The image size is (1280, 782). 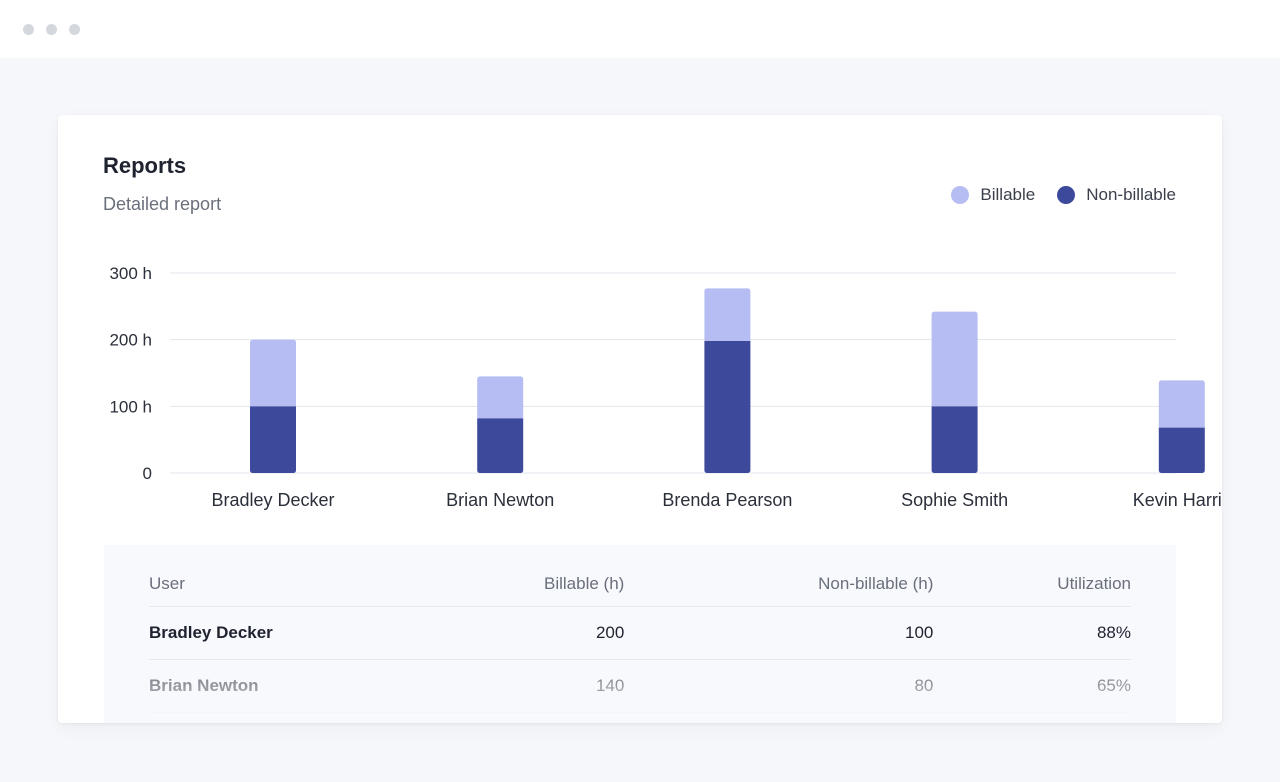 What do you see at coordinates (517, 633) in the screenshot?
I see `cell-billable: 200` at bounding box center [517, 633].